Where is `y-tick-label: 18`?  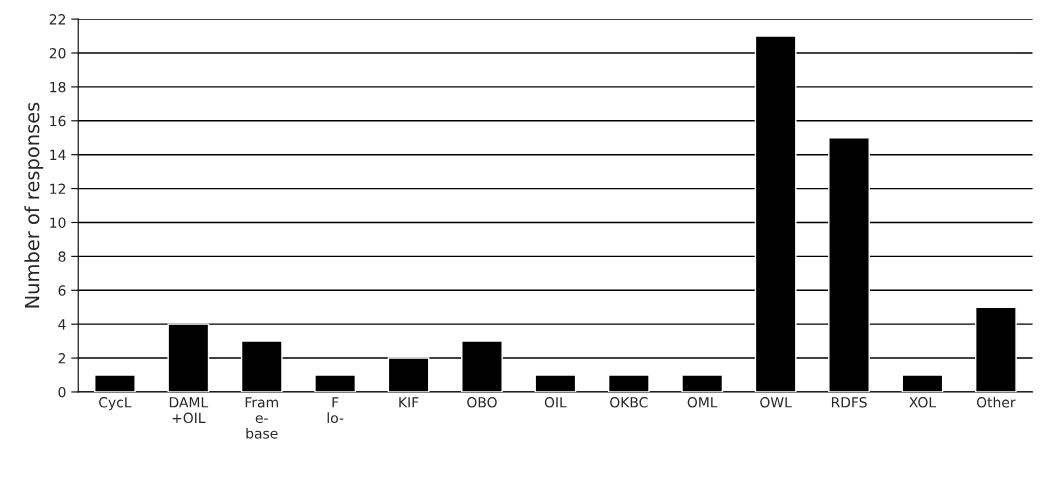
y-tick-label: 18 is located at coordinates (58, 87).